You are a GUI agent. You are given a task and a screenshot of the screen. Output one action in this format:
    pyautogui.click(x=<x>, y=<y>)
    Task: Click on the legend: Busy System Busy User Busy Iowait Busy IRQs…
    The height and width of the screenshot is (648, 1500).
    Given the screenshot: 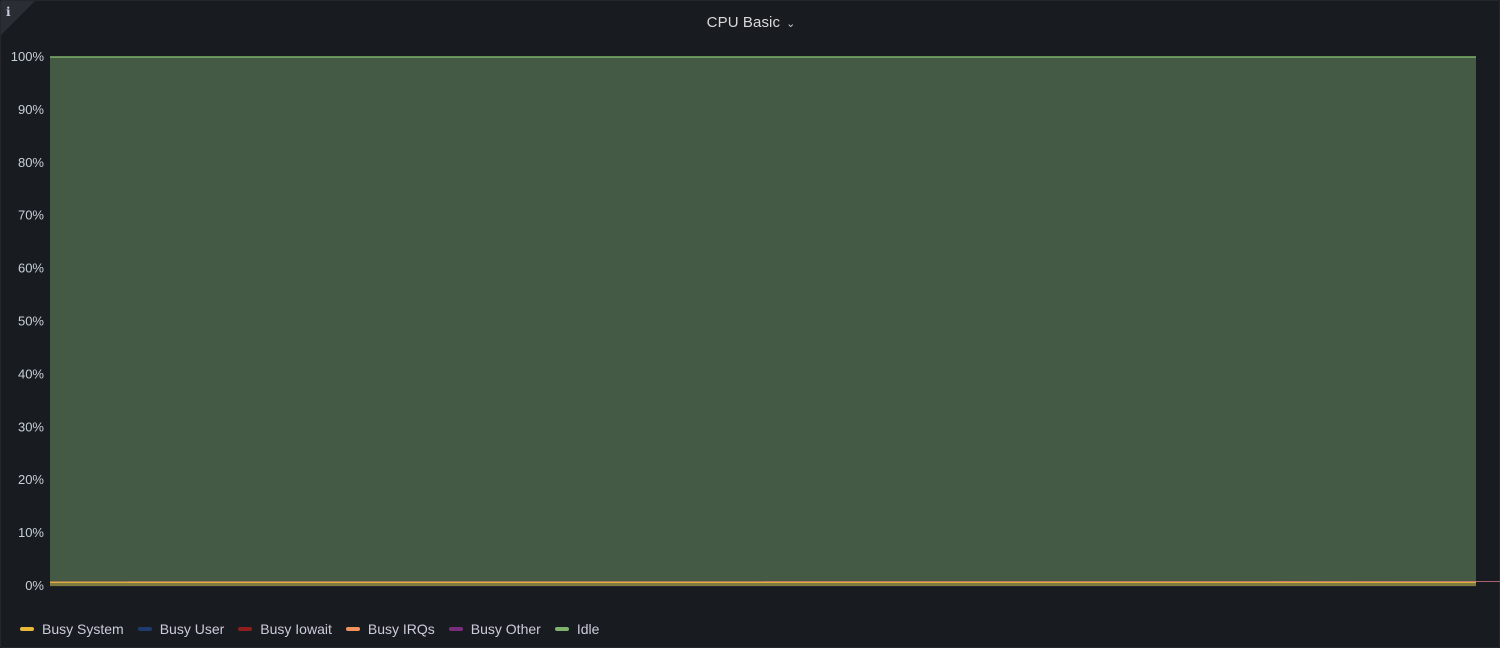 What is the action you would take?
    pyautogui.click(x=309, y=629)
    